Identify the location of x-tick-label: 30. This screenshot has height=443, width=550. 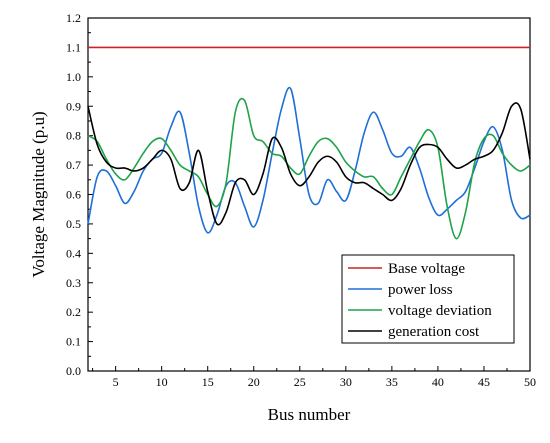
(346, 382).